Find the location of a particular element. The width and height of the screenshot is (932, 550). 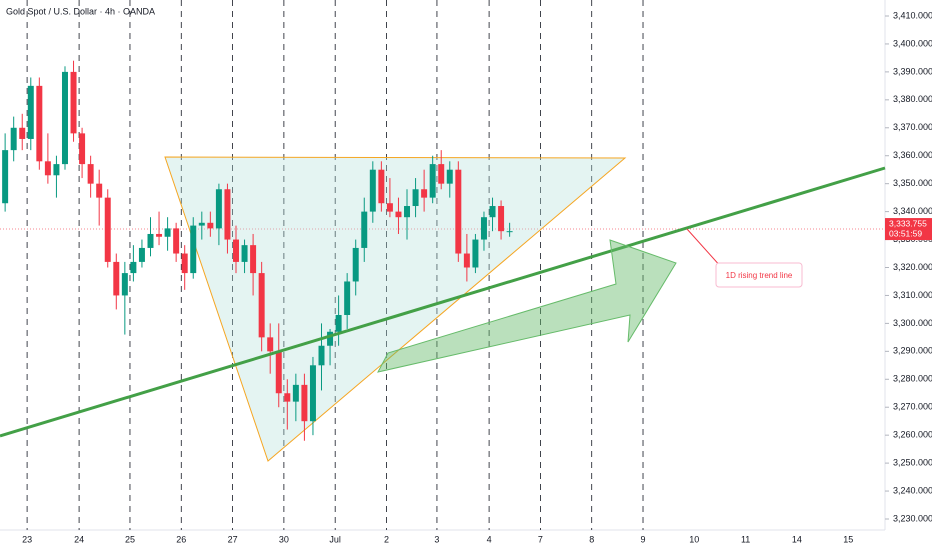

x-tick-label: 30 is located at coordinates (284, 539).